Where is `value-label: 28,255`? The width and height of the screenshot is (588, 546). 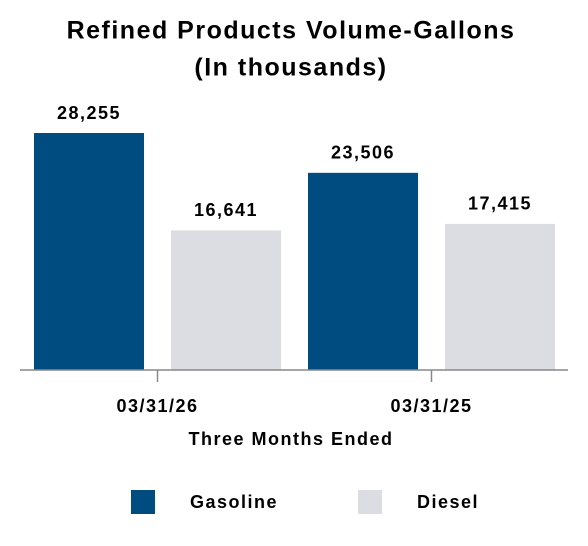
value-label: 28,255 is located at coordinates (89, 113).